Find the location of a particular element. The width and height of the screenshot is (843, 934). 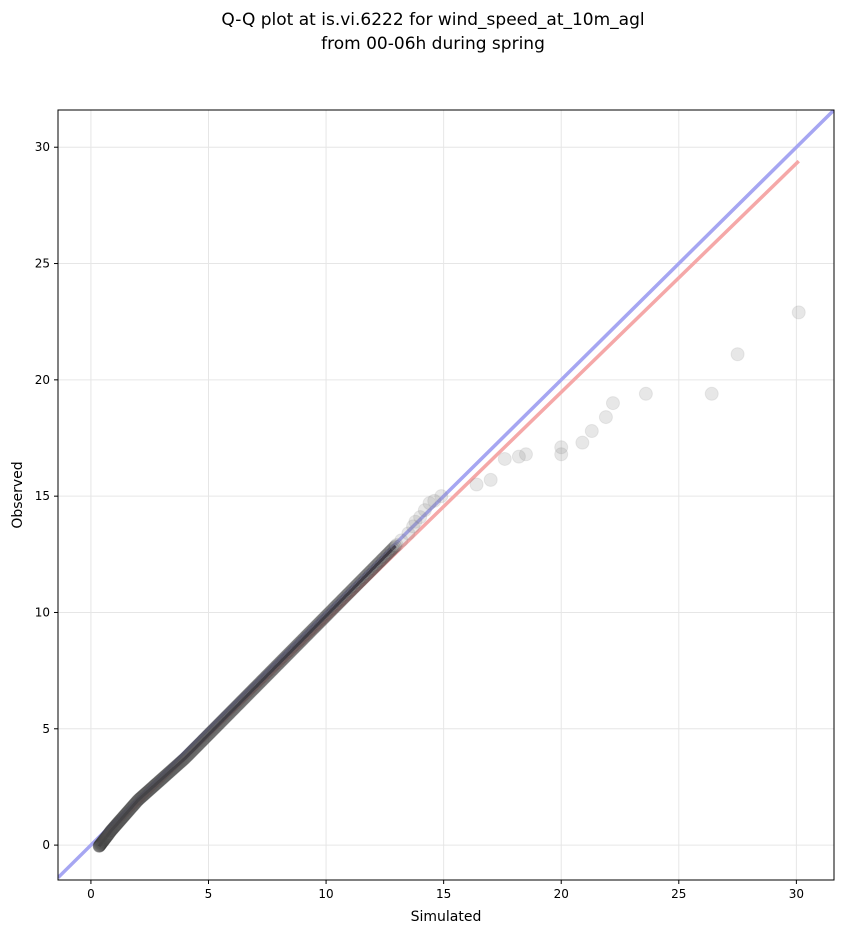

y-tick-label: 0 is located at coordinates (46, 845).